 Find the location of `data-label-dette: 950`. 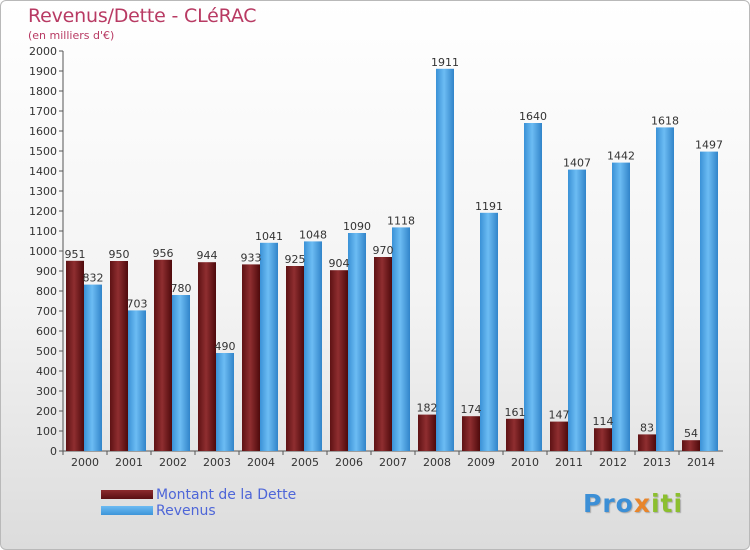

data-label-dette: 950 is located at coordinates (119, 254).